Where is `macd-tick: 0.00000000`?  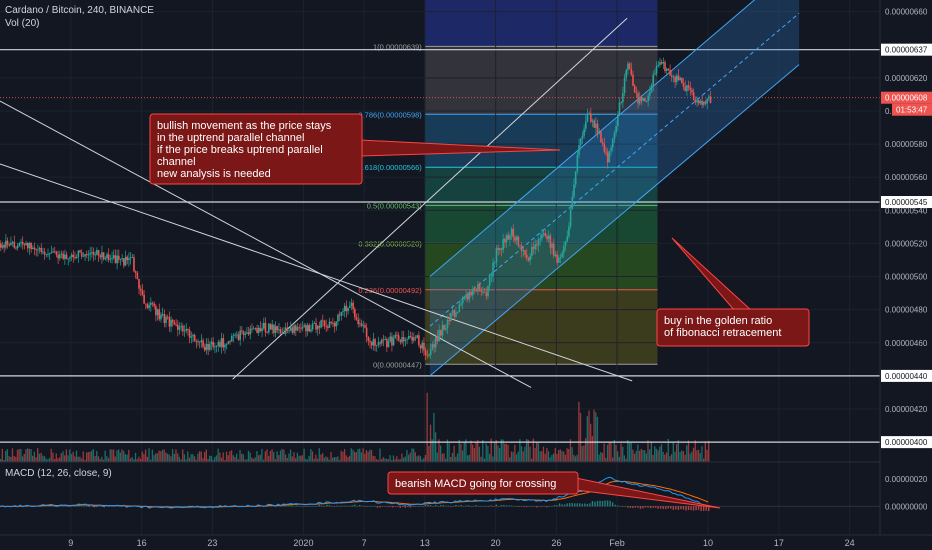
macd-tick: 0.00000000 is located at coordinates (906, 506).